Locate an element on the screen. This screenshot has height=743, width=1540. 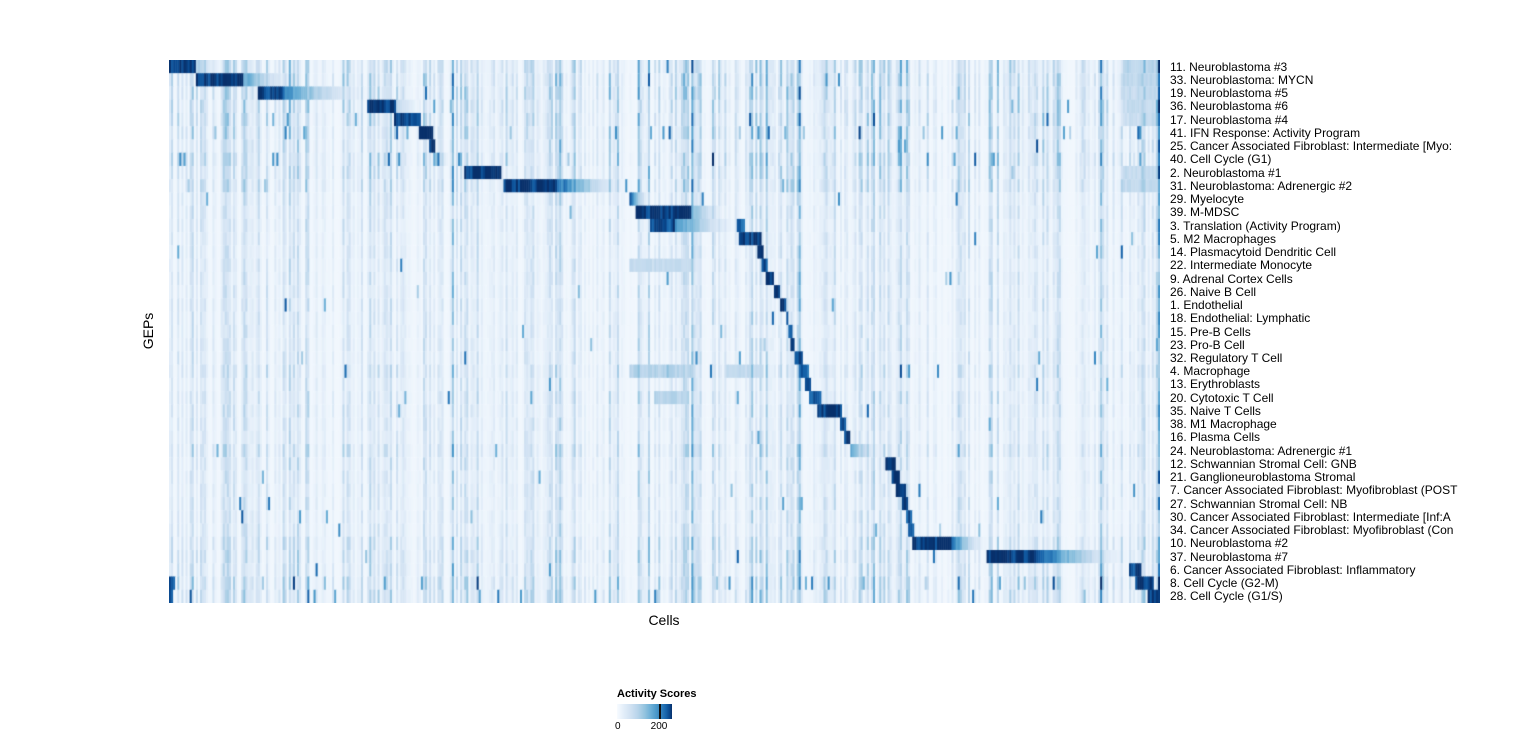
row-label: 12. Schwannian Stromal Cell: GNB is located at coordinates (1263, 463).